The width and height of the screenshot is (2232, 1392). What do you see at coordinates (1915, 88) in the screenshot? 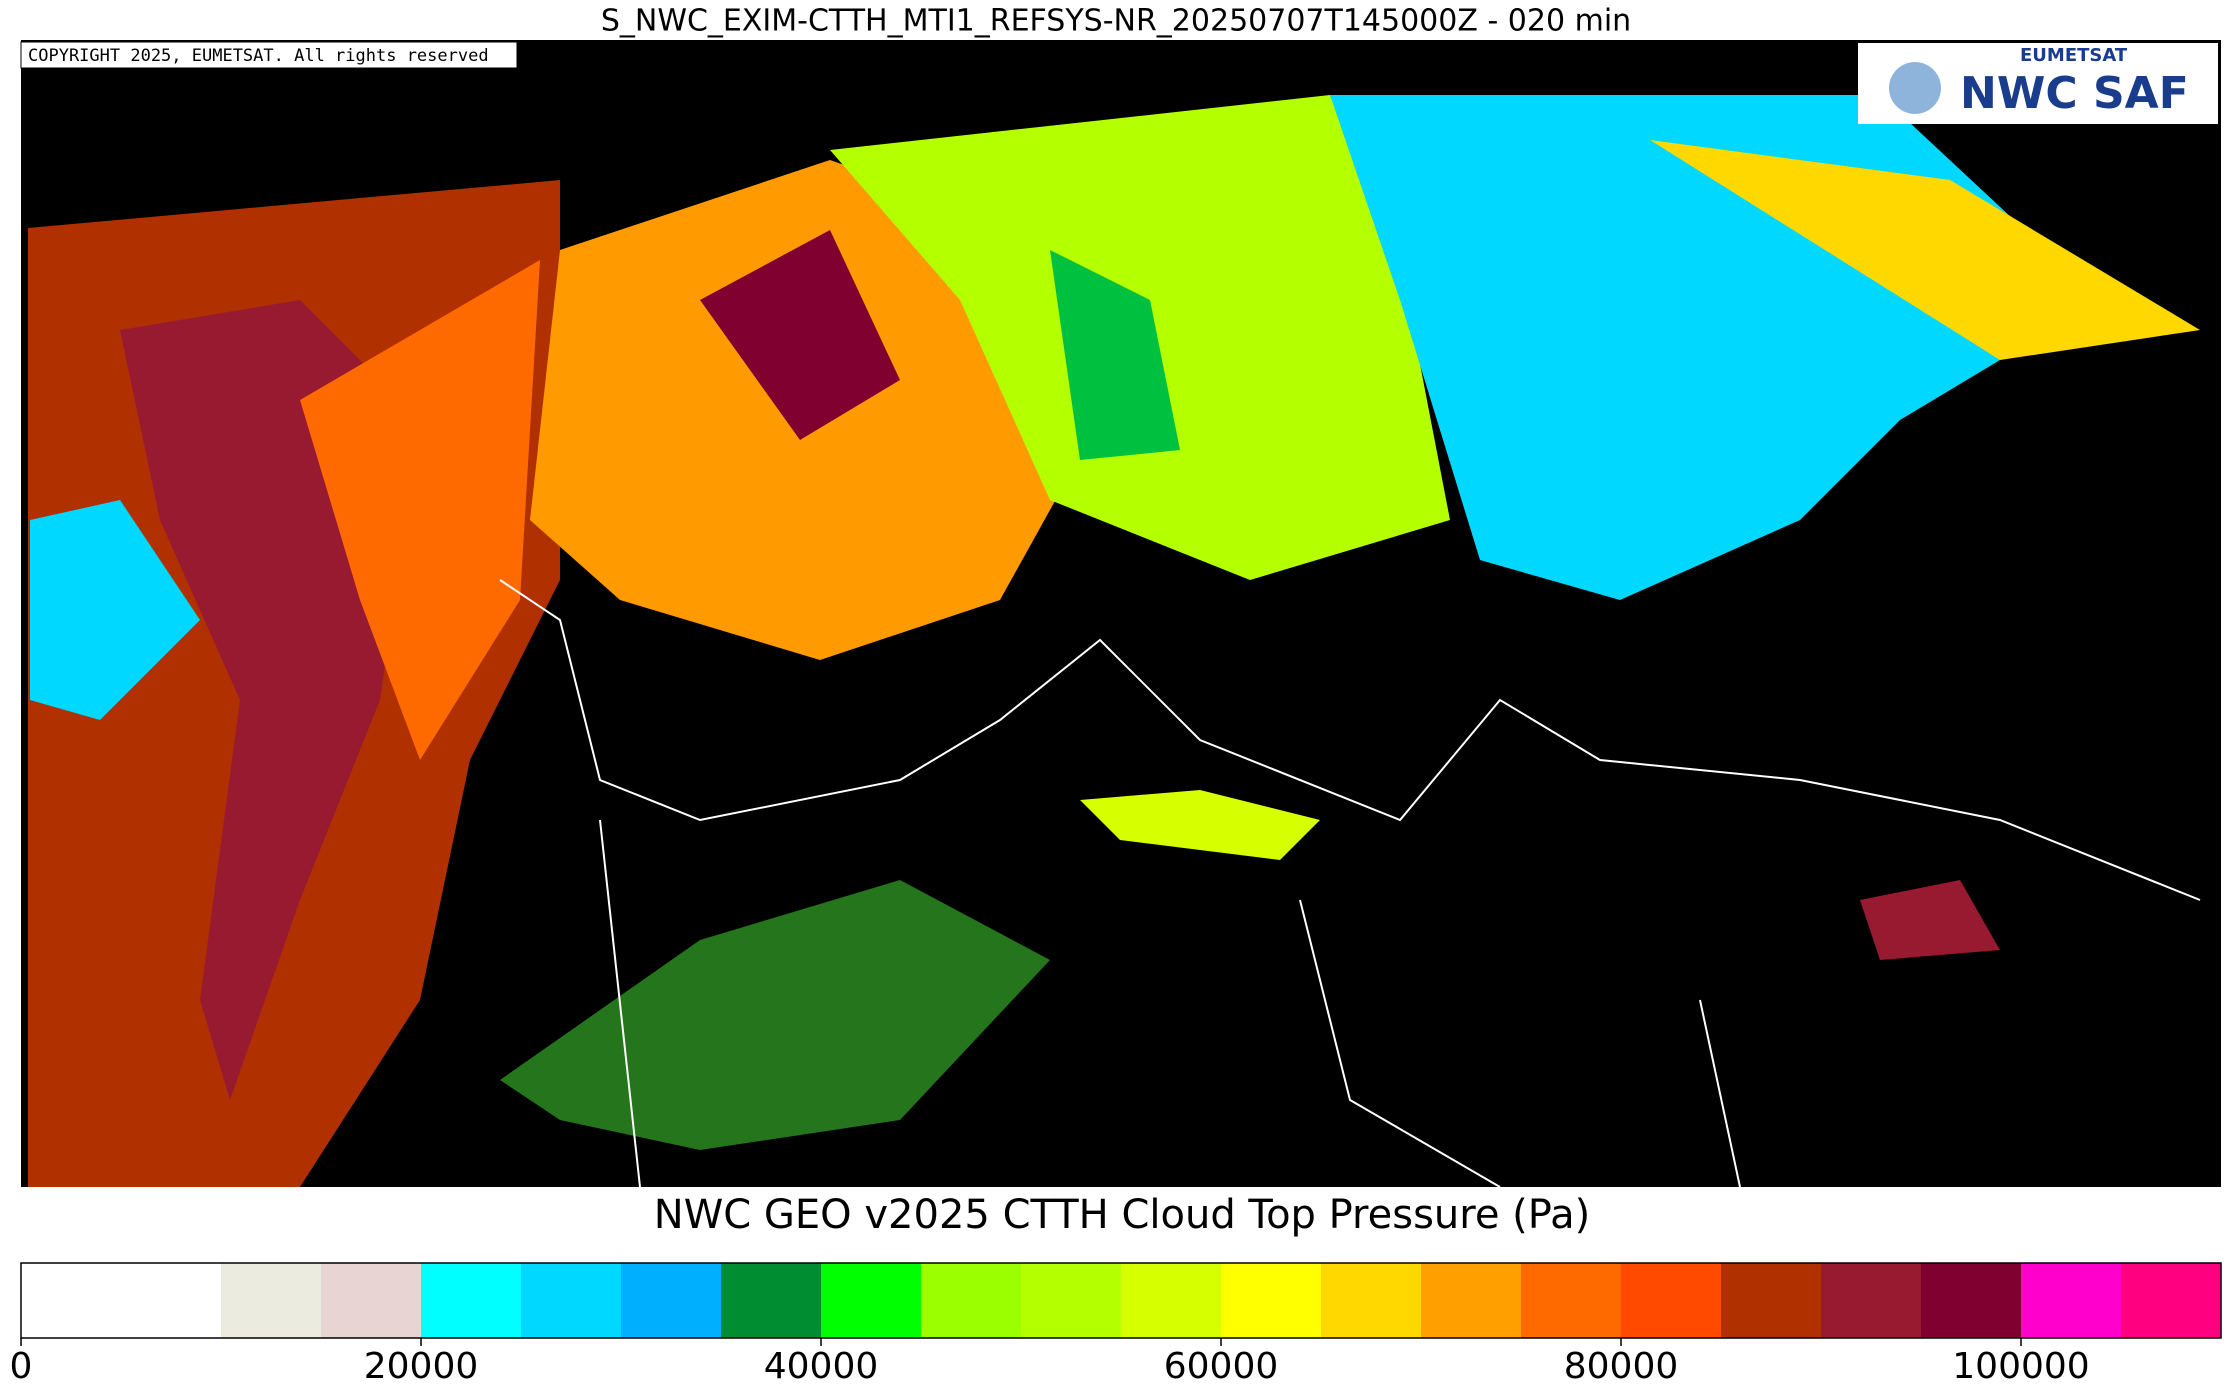
I see `logo-icon` at bounding box center [1915, 88].